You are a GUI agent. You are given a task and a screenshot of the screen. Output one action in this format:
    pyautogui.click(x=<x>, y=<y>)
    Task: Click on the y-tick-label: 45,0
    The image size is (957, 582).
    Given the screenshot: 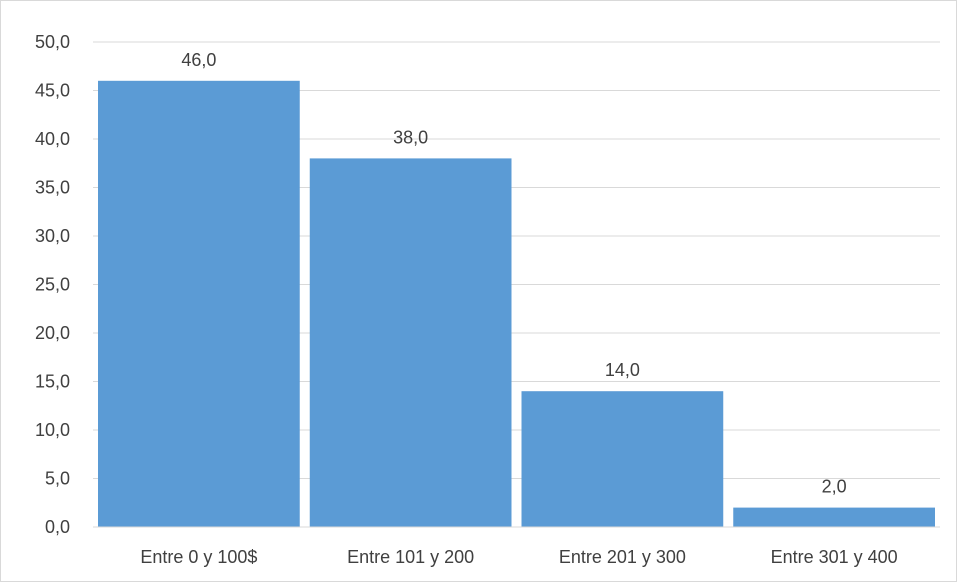 What is the action you would take?
    pyautogui.click(x=52, y=91)
    